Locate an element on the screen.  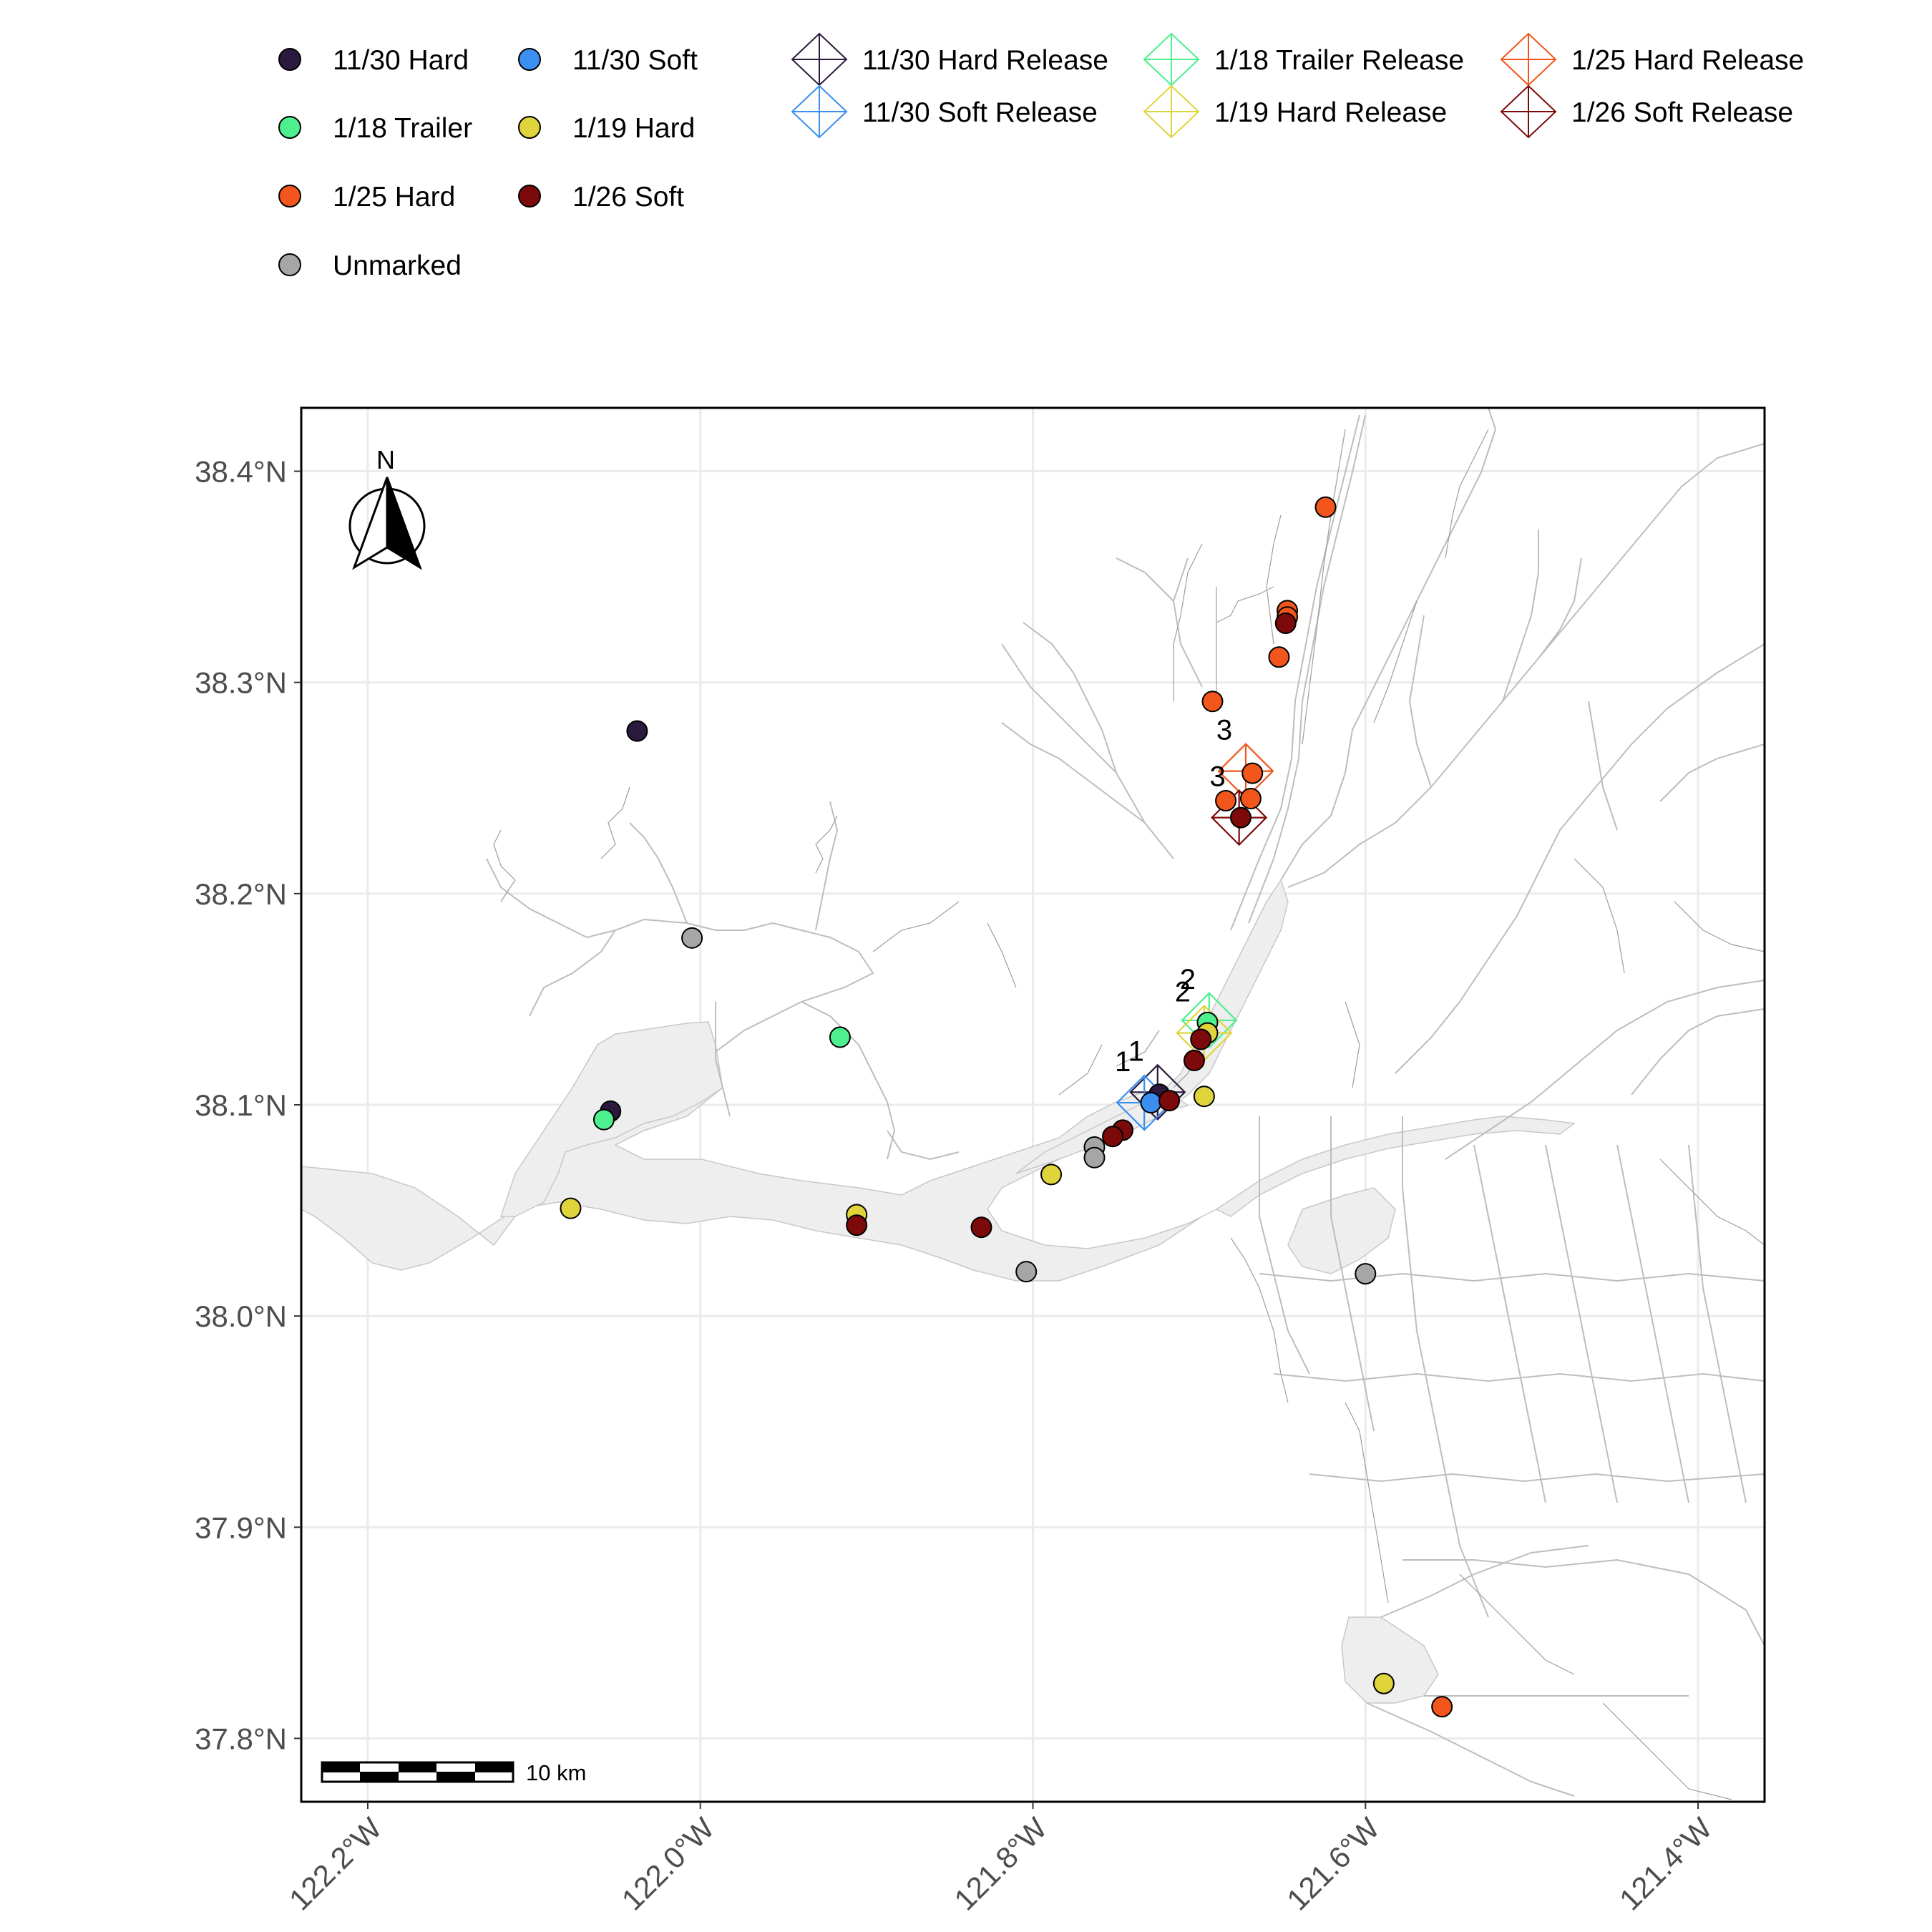
legend-item-1-18-trailer: 1/18 Trailer is located at coordinates (375, 128).